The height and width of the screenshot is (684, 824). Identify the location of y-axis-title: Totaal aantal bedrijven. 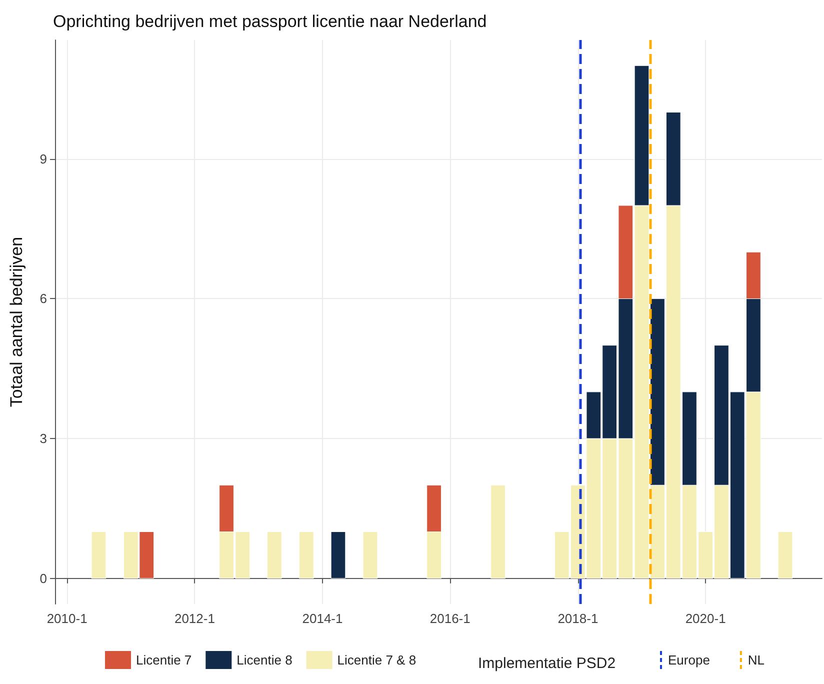
(16, 322).